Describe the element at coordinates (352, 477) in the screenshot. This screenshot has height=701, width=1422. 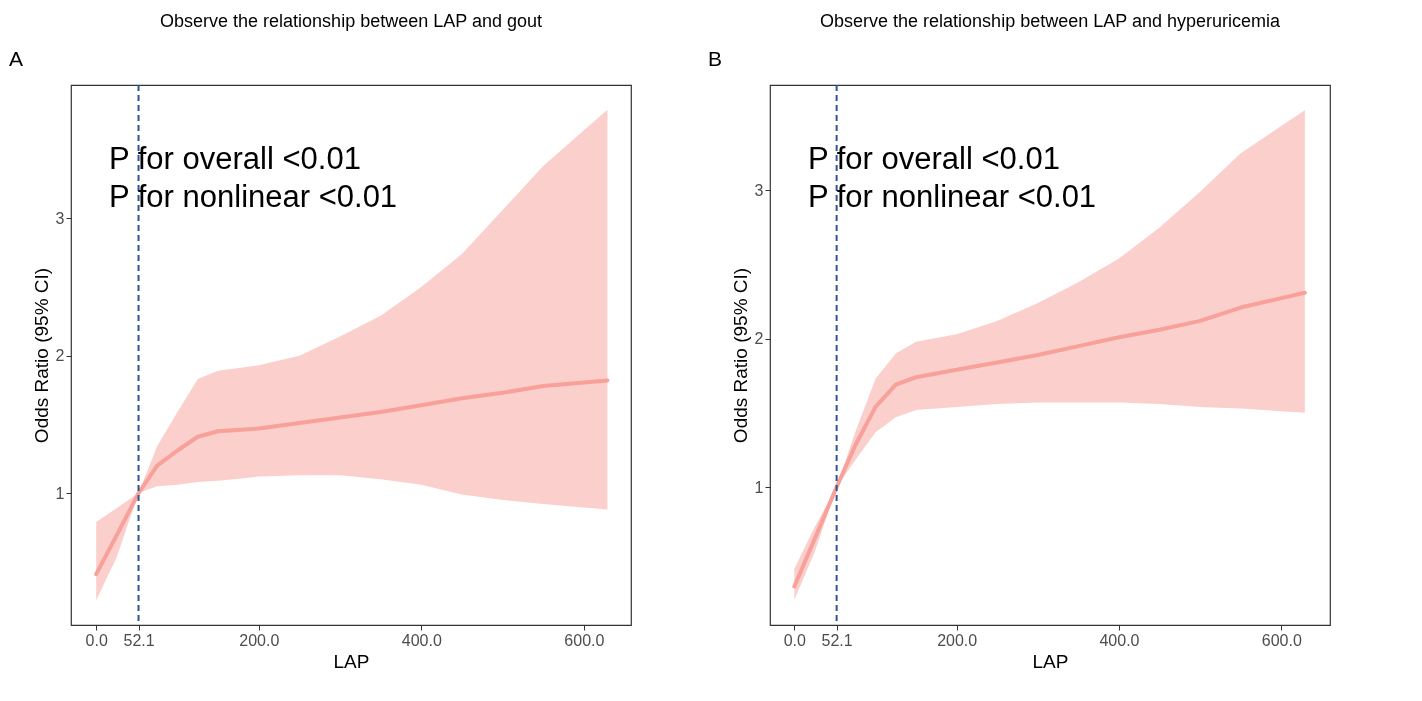
I see `line-series` at that location.